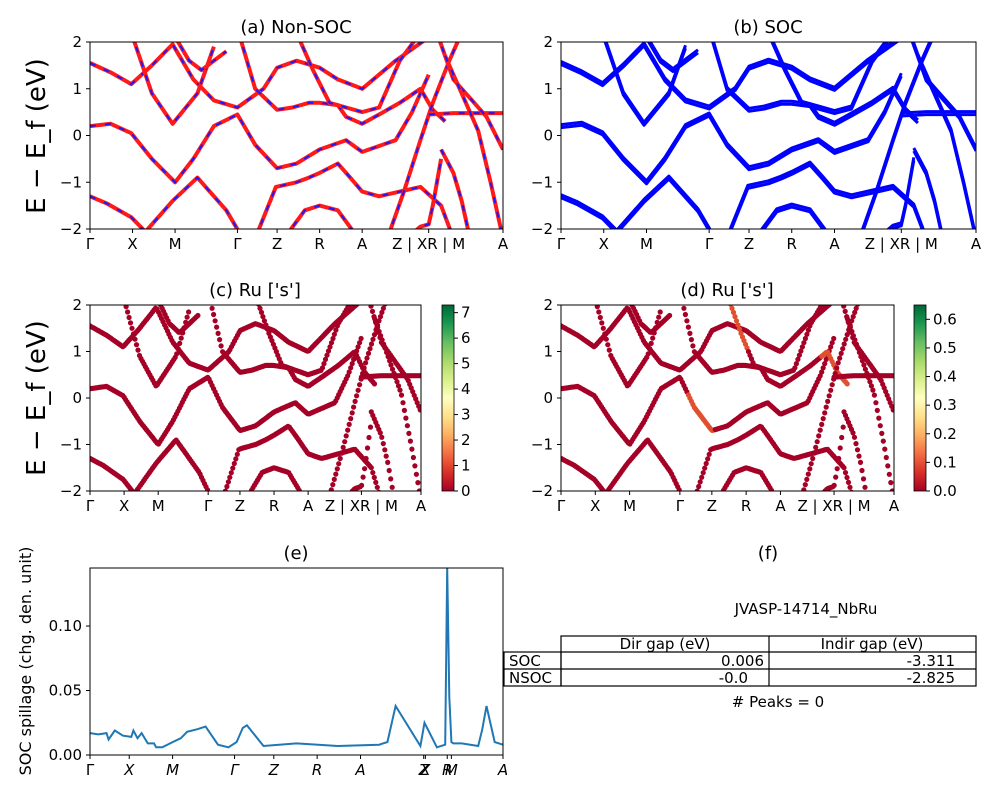  What do you see at coordinates (466, 389) in the screenshot?
I see `colorbar-tick-label: 4` at bounding box center [466, 389].